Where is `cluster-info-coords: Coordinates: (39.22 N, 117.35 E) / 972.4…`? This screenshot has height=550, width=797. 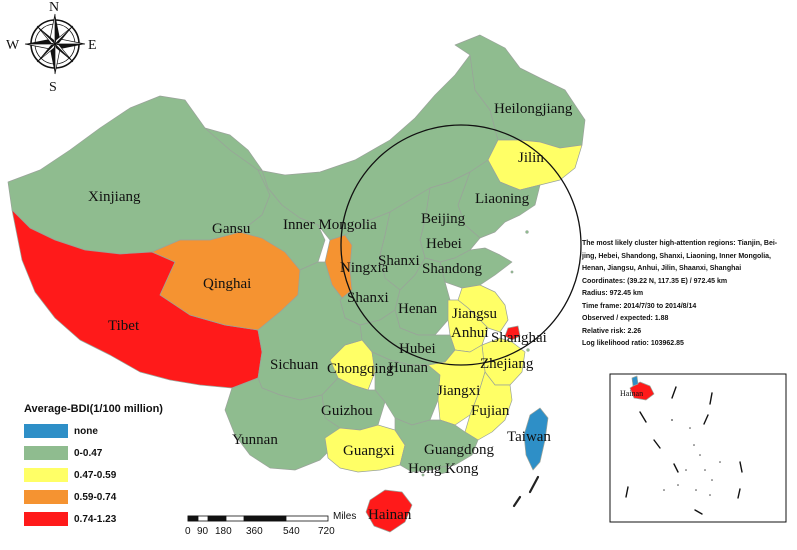
cluster-info-coords: Coordinates: (39.22 N, 117.35 E) / 972.4… is located at coordinates (655, 281).